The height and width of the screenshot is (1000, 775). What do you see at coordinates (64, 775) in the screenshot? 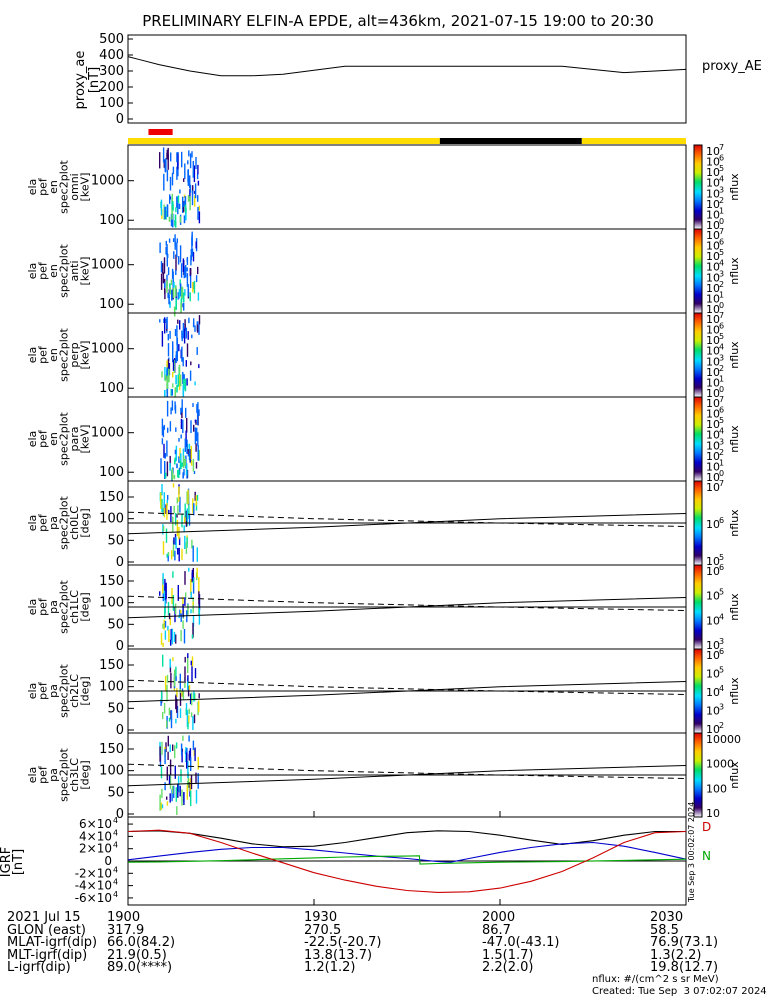
I see `panel-ylabel: spec2plot` at bounding box center [64, 775].